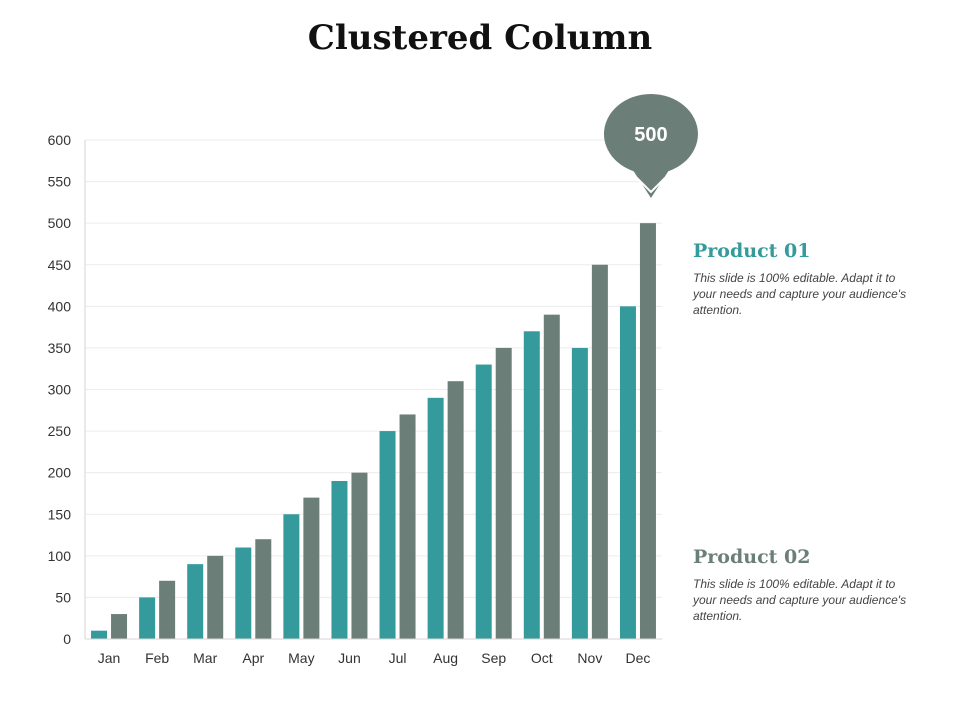 The height and width of the screenshot is (720, 960). Describe the element at coordinates (60, 306) in the screenshot. I see `y-tick-label: 400` at that location.